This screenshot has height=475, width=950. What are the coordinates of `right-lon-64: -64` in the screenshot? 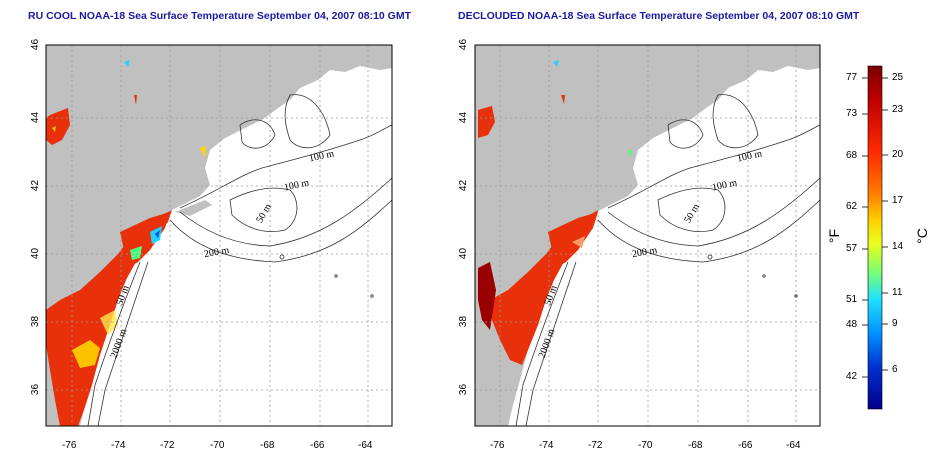 It's located at (793, 445).